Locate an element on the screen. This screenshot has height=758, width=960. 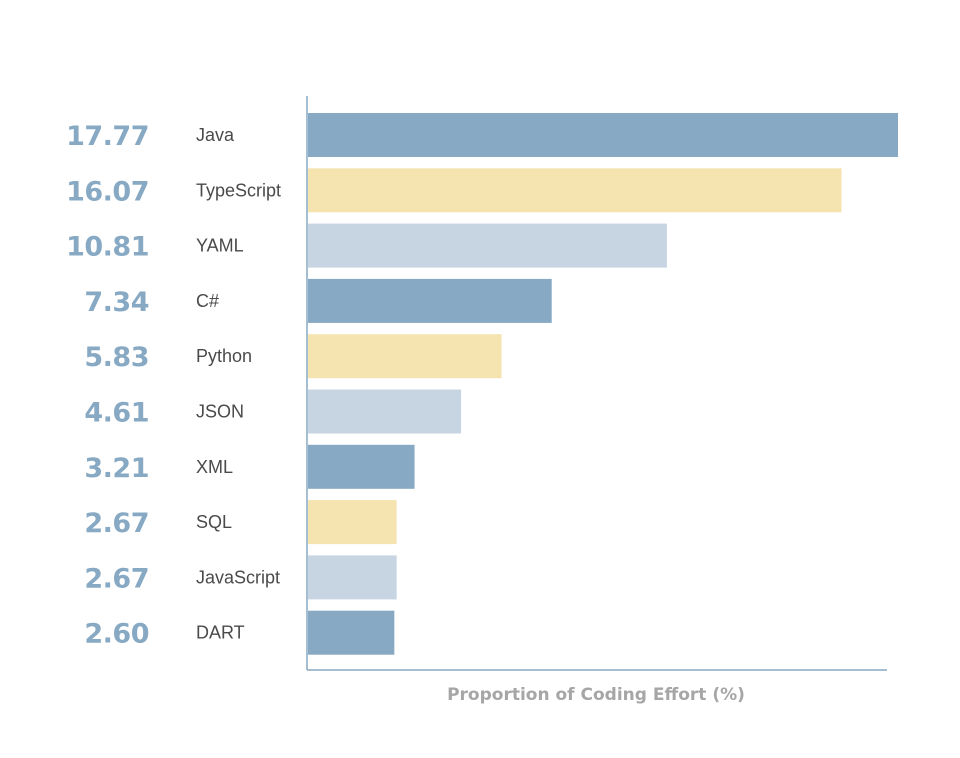
bar-json is located at coordinates (385, 411).